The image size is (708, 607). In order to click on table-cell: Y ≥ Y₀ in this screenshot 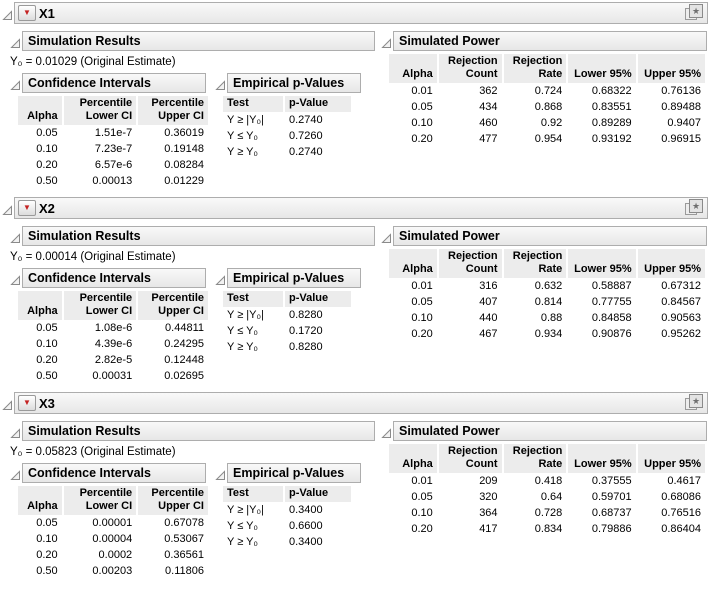, I will do `click(242, 152)`.